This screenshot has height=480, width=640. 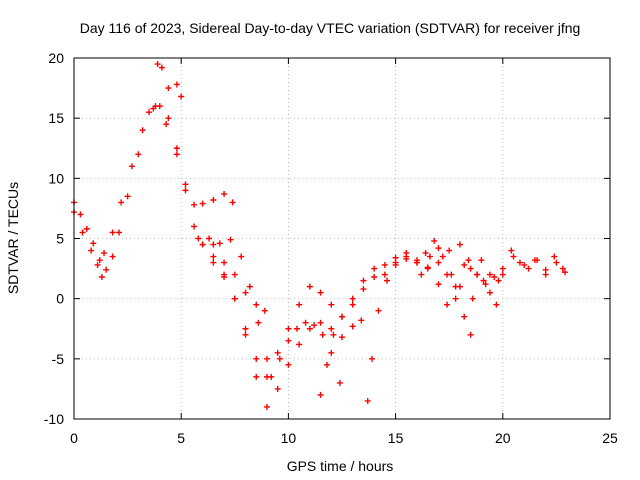 What do you see at coordinates (13, 238) in the screenshot?
I see `y-axis-label: SDTVAR / TECUs` at bounding box center [13, 238].